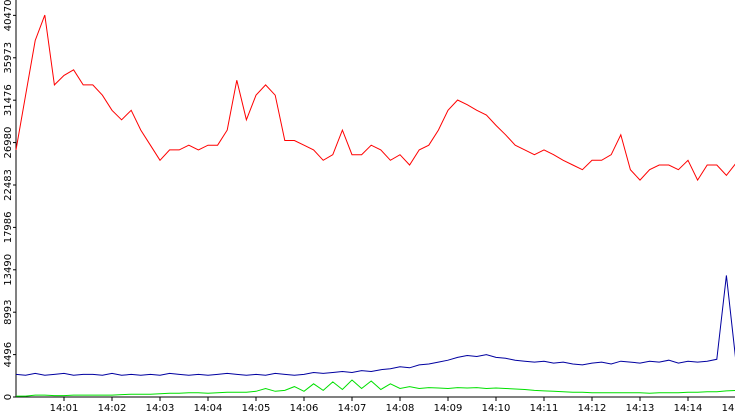 The width and height of the screenshot is (735, 415). Describe the element at coordinates (8, 270) in the screenshot. I see `y-tick-label: 13490` at that location.